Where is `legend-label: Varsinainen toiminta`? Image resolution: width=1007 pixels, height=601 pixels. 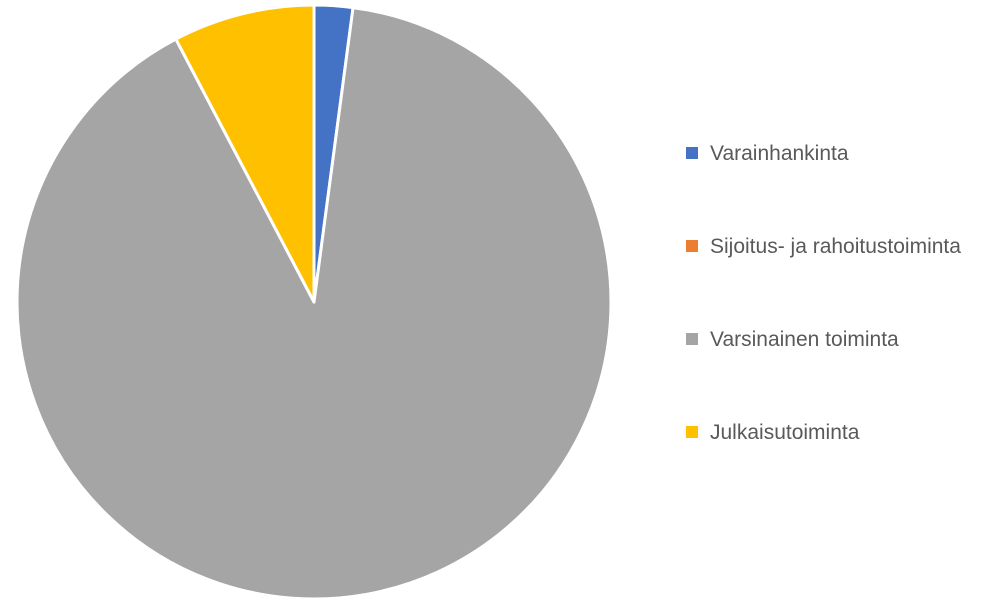 legend-label: Varsinainen toiminta is located at coordinates (804, 339).